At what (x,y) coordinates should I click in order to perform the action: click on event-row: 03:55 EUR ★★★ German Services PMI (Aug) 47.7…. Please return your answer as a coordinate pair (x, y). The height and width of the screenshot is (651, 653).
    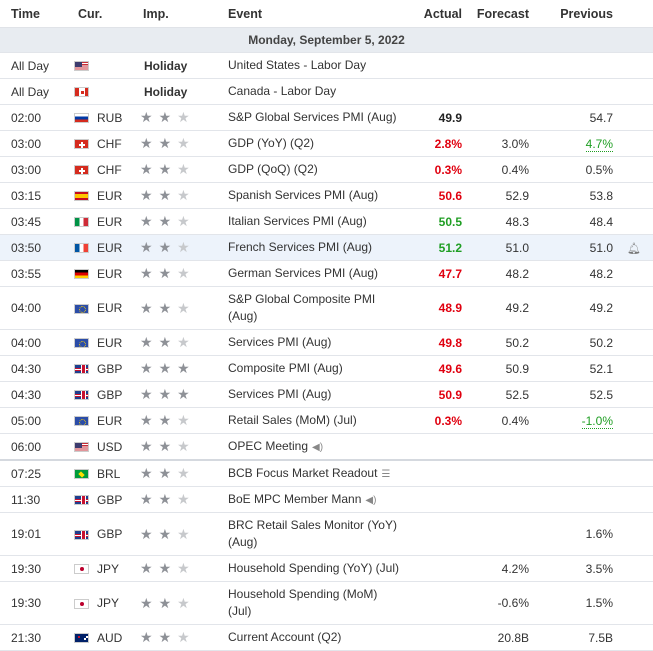
    Looking at the image, I should click on (326, 273).